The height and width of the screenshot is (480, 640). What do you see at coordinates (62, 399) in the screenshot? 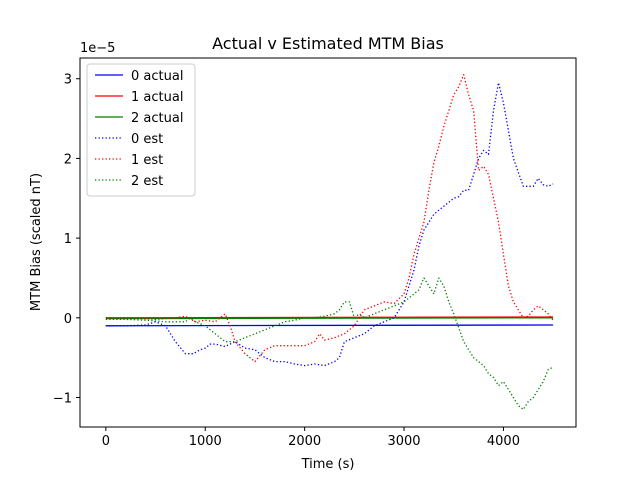
I see `y-tick-label: −1` at bounding box center [62, 399].